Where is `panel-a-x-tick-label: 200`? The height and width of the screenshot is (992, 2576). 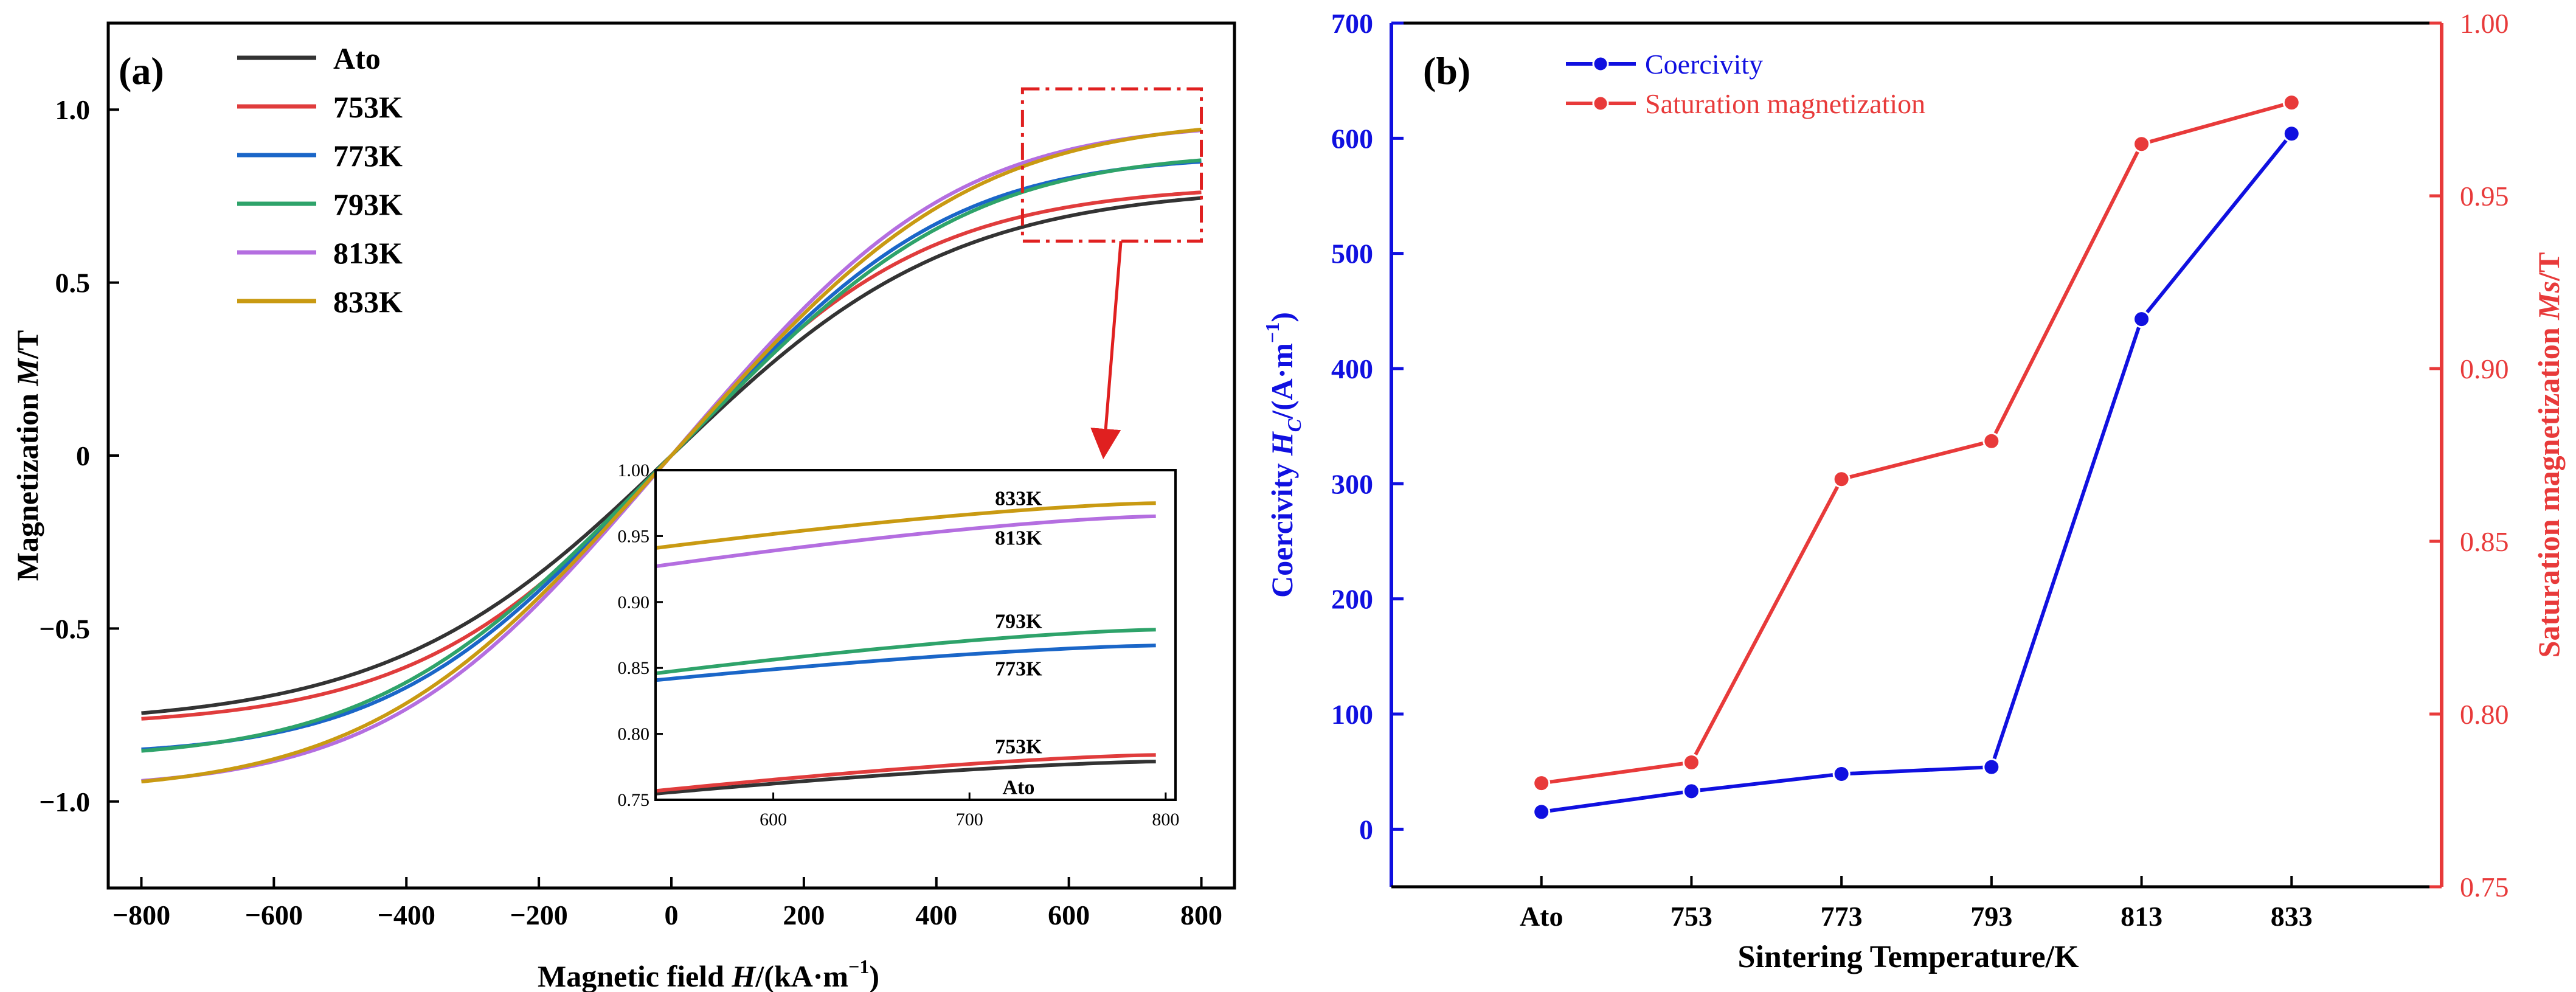 panel-a-x-tick-label: 200 is located at coordinates (804, 915).